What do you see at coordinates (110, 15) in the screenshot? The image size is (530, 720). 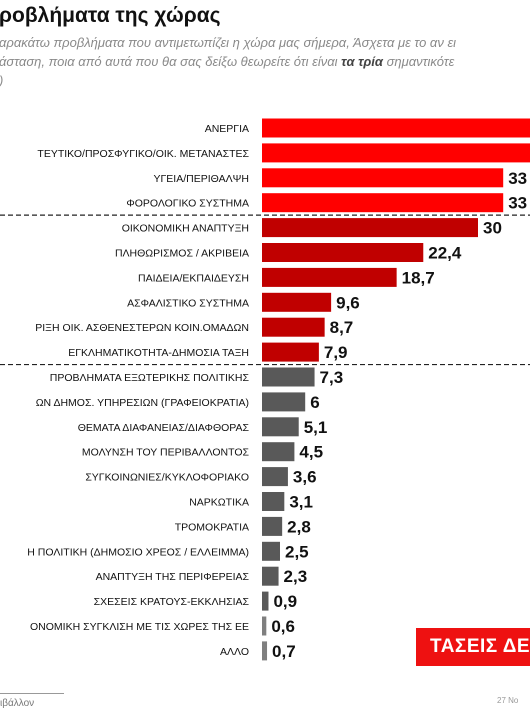 I see `chart-title: ροβλήματα της χώρας` at bounding box center [110, 15].